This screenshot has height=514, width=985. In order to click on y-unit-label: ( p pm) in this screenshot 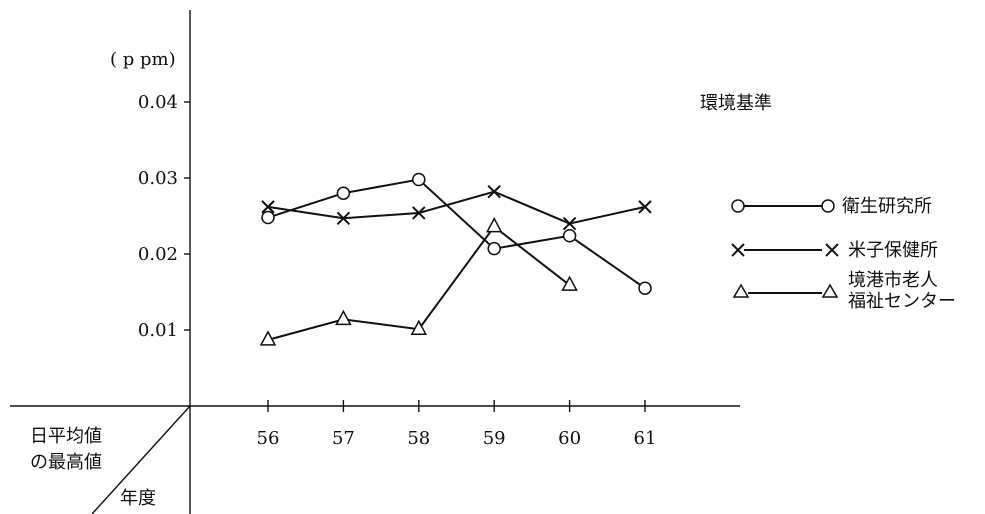, I will do `click(143, 59)`.